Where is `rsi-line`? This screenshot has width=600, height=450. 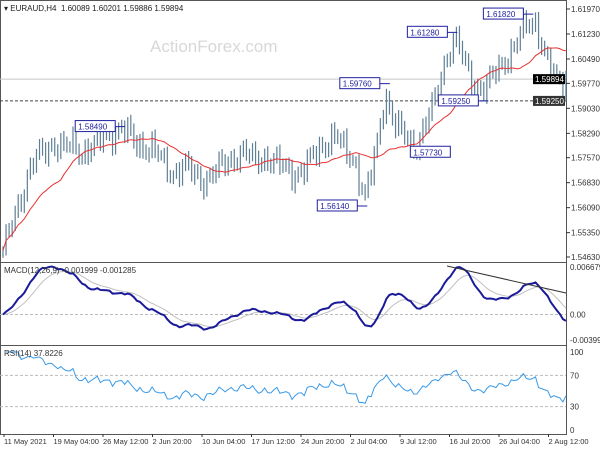 rsi-line is located at coordinates (286, 377).